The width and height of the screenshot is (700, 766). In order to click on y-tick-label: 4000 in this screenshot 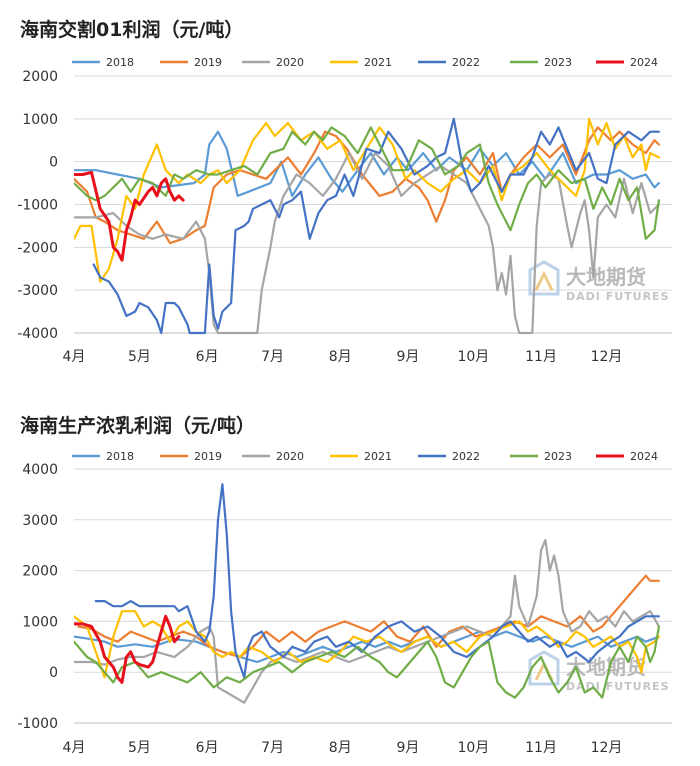, I will do `click(40, 470)`.